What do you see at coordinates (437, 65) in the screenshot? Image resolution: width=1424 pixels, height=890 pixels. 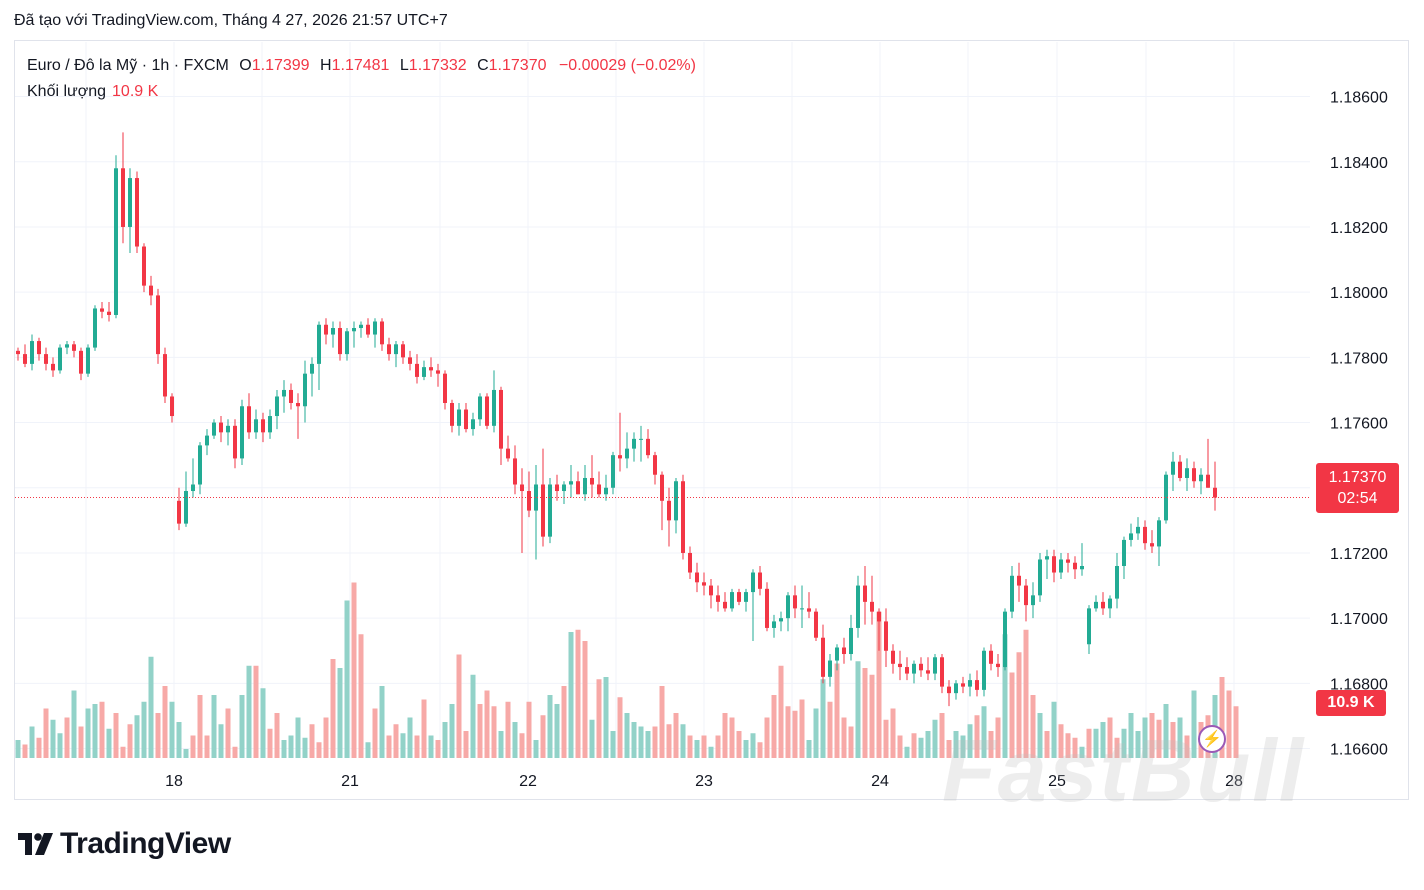 I see `low-value: 1.17332` at bounding box center [437, 65].